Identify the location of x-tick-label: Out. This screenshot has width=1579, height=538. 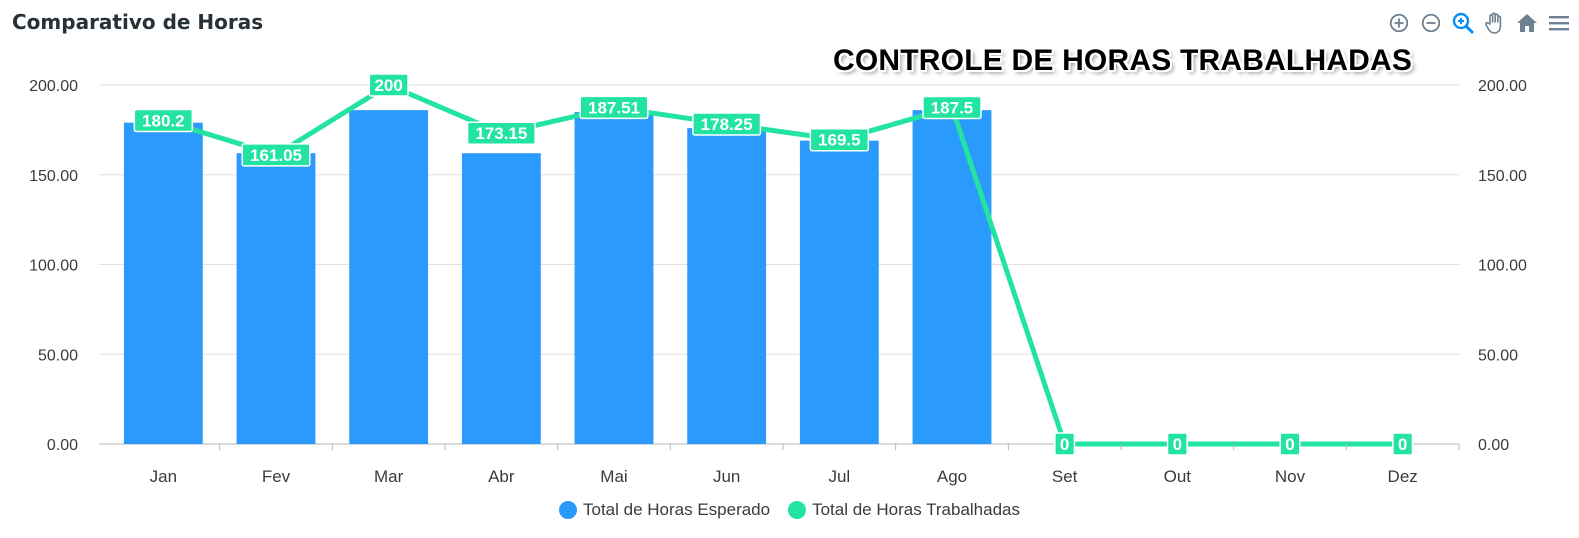
(1178, 476).